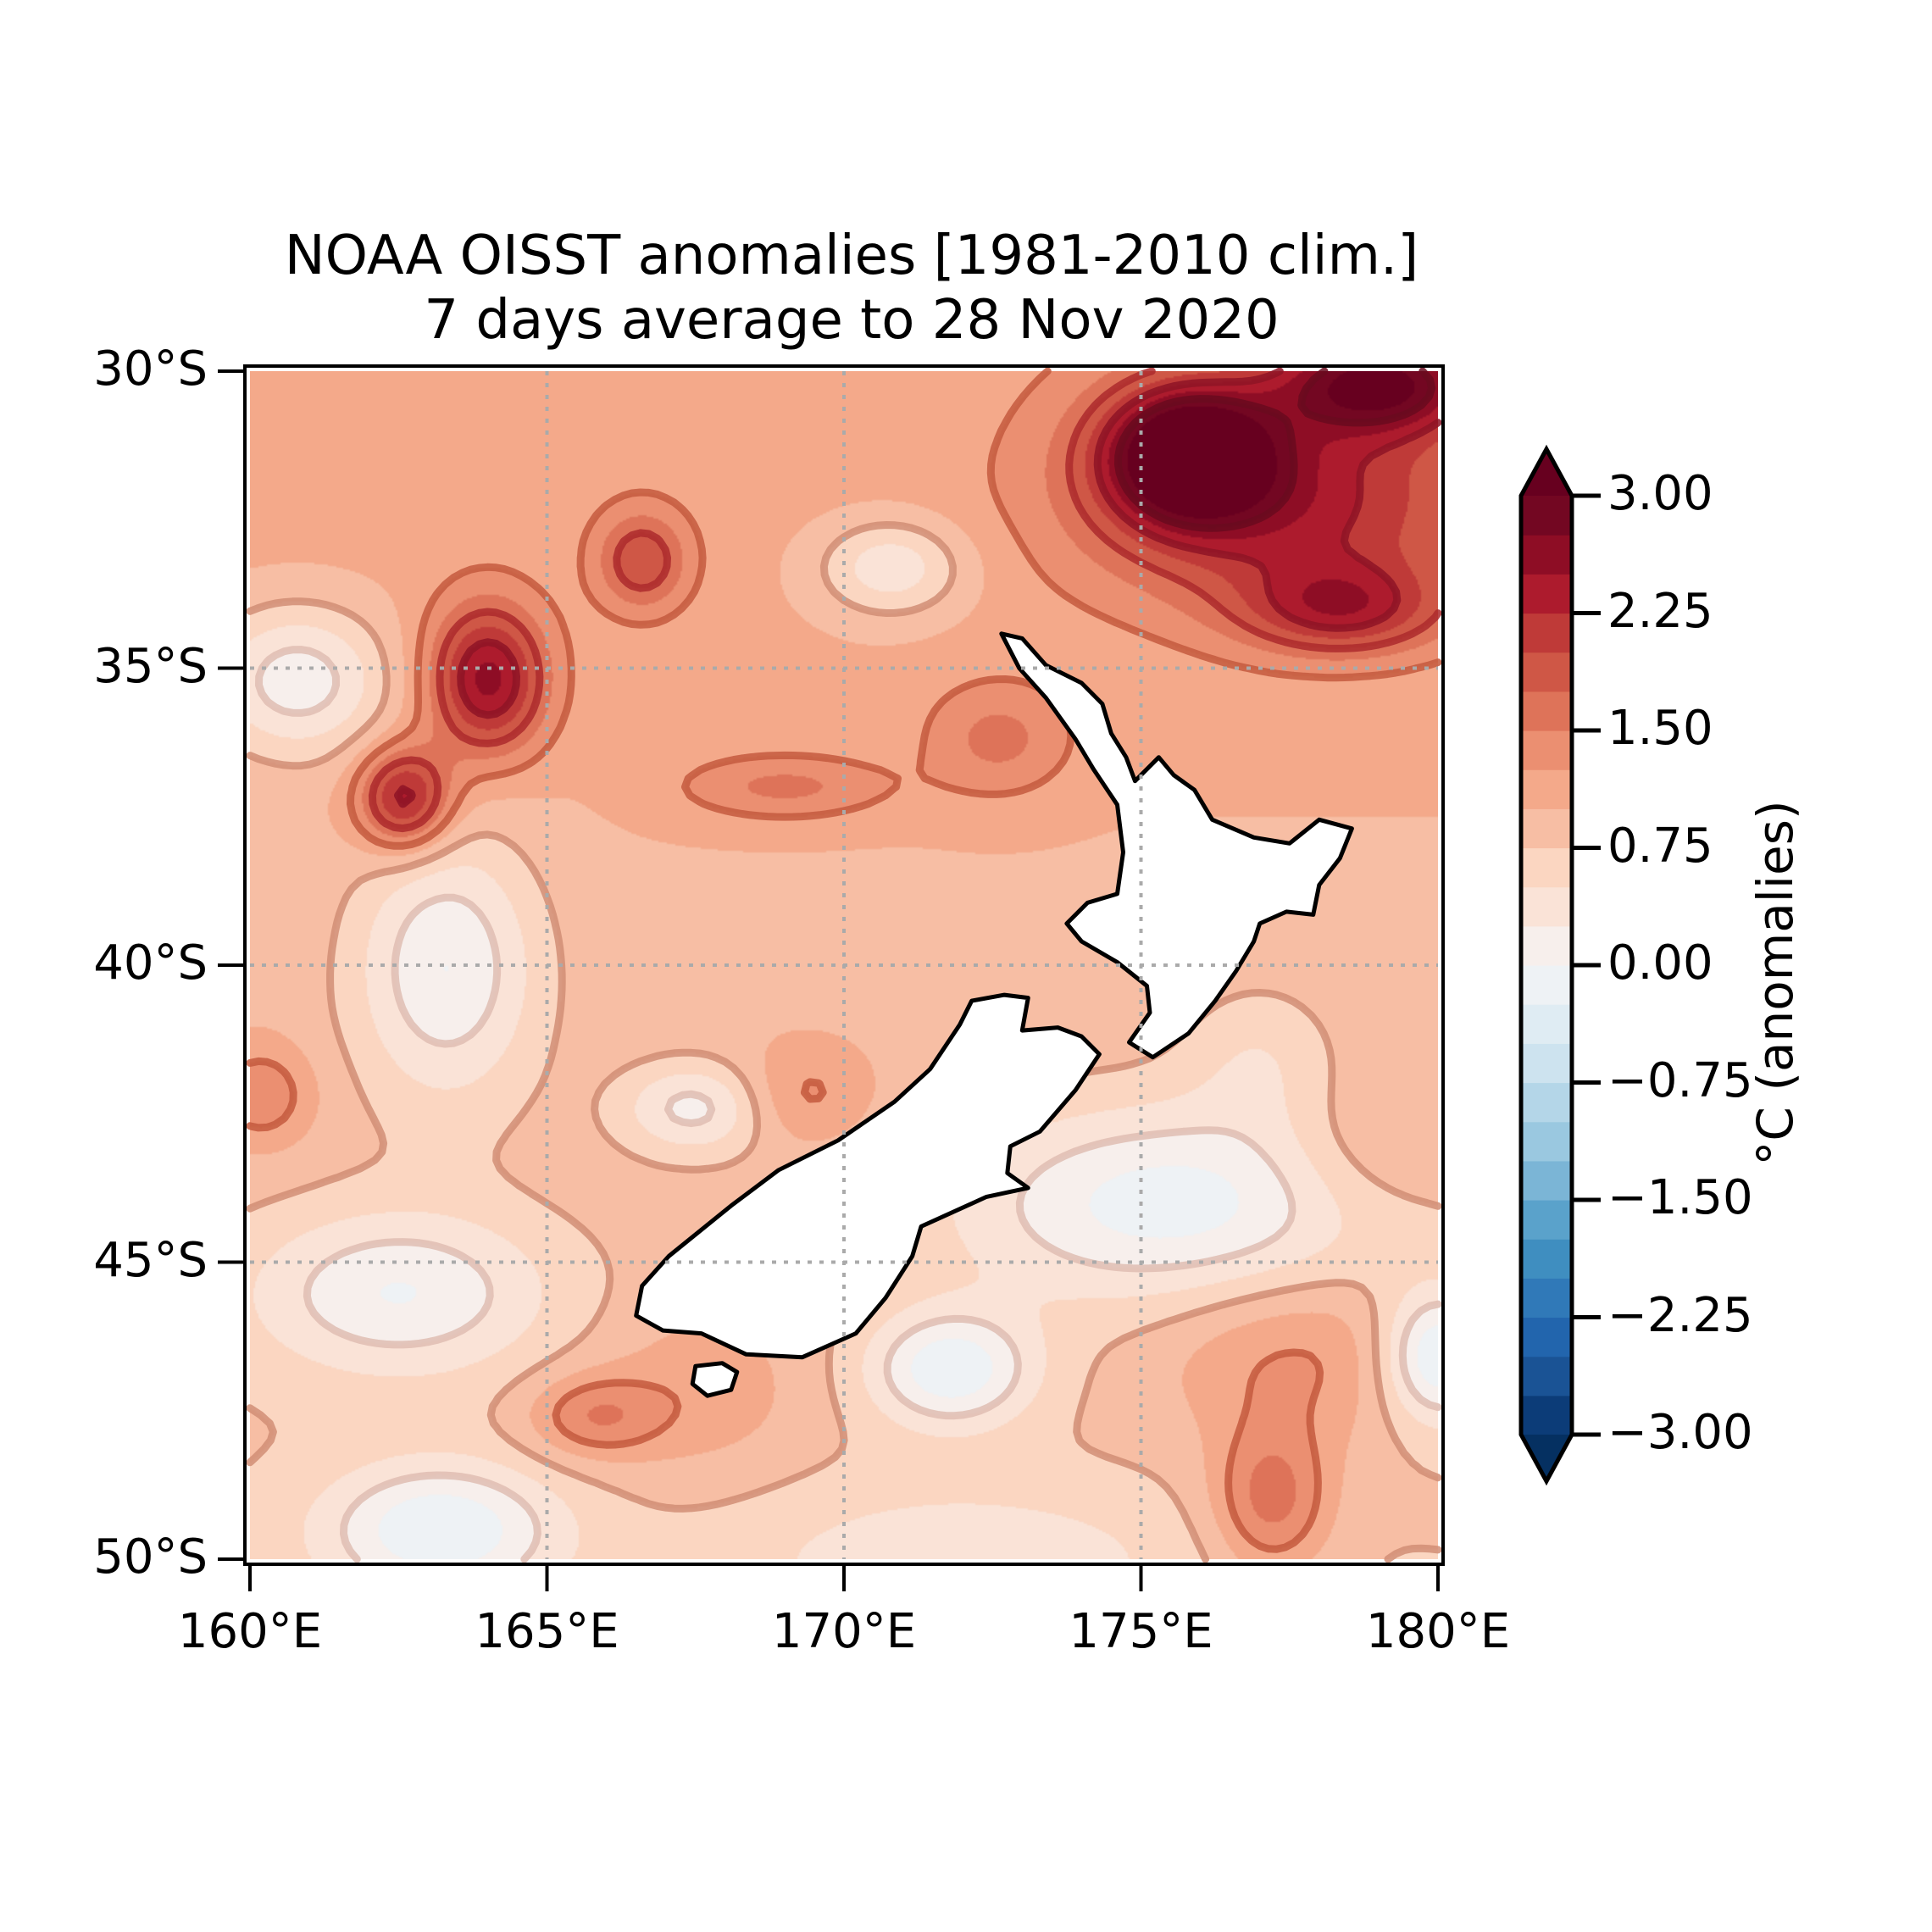  Describe the element at coordinates (1680, 1315) in the screenshot. I see `colorbar-tick-label: −2.25` at that location.